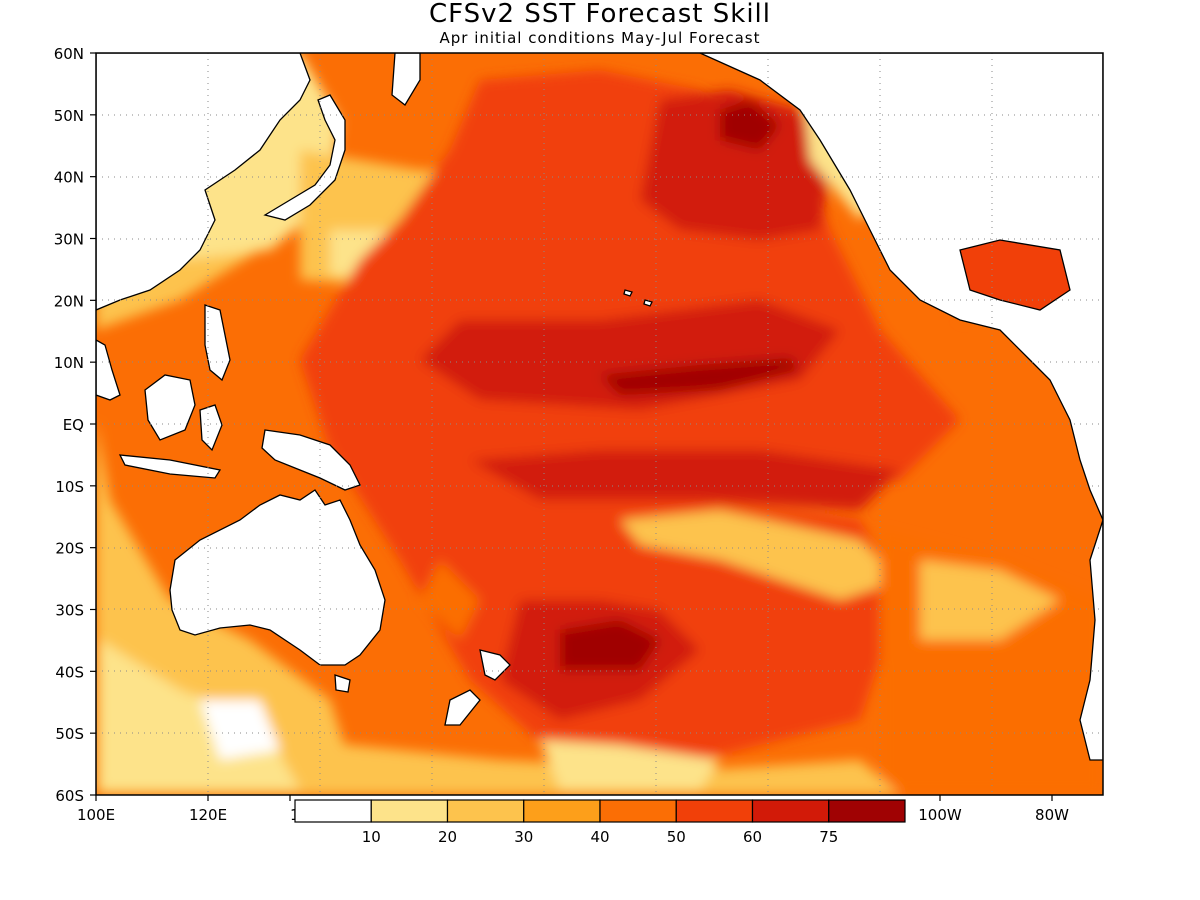  I want to click on lat-label: EQ, so click(73, 425).